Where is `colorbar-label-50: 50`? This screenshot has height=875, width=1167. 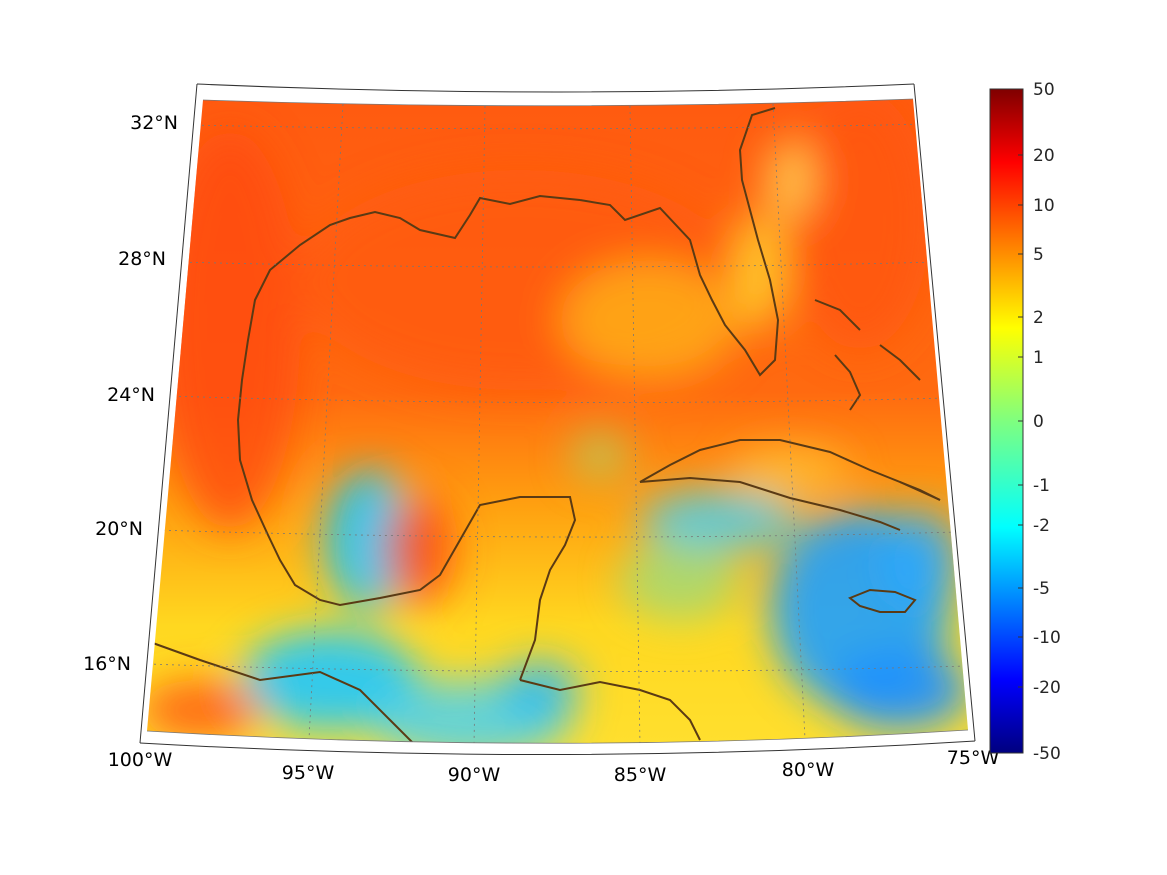 colorbar-label-50: 50 is located at coordinates (1044, 90).